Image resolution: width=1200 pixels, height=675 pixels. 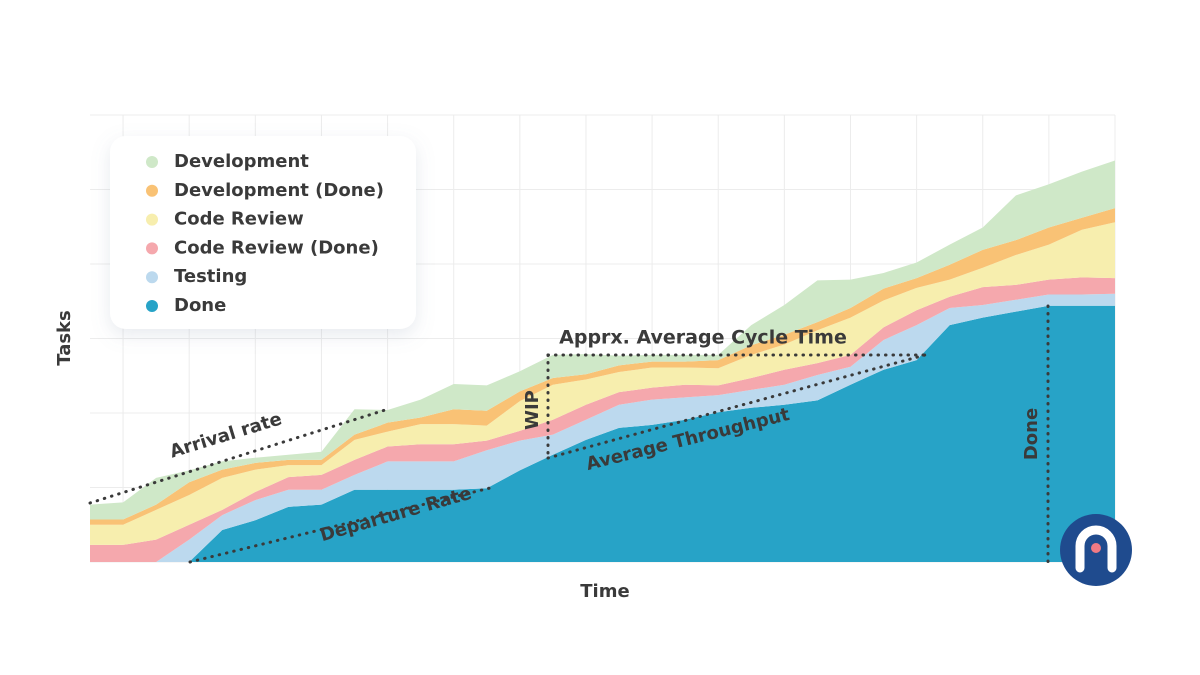 What do you see at coordinates (1031, 434) in the screenshot?
I see `annotation: Done` at bounding box center [1031, 434].